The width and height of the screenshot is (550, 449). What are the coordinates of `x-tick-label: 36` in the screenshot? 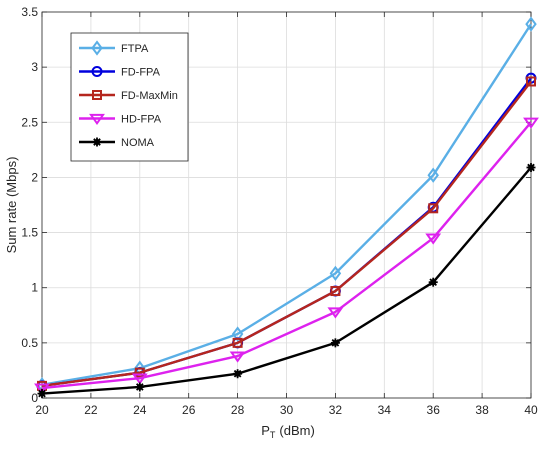 It's located at (434, 410).